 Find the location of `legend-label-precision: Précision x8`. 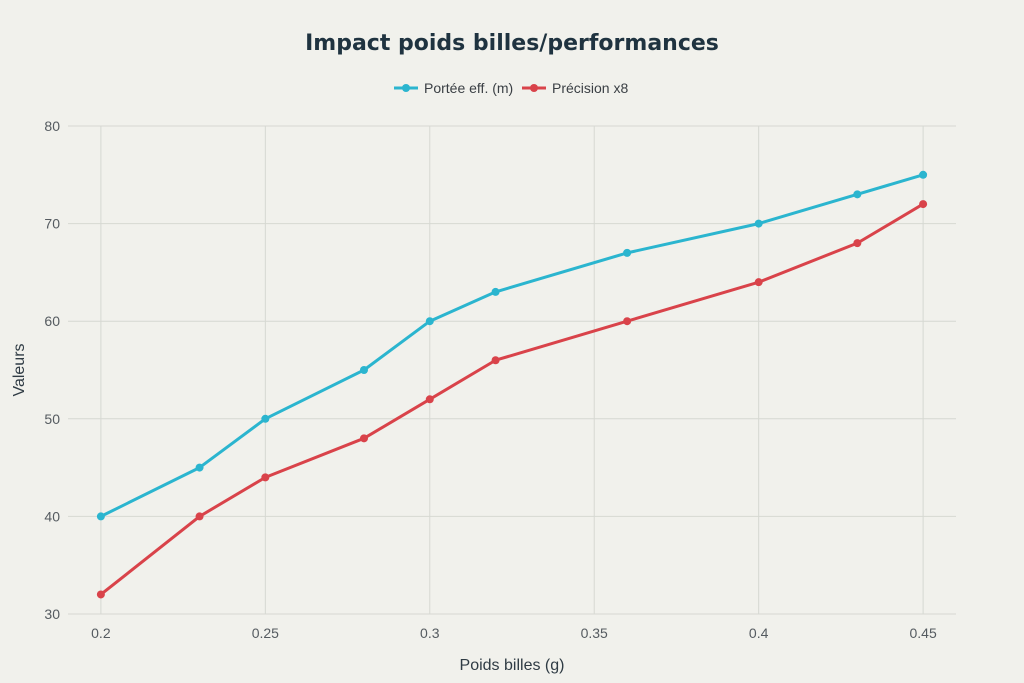

legend-label-precision: Précision x8 is located at coordinates (590, 88).